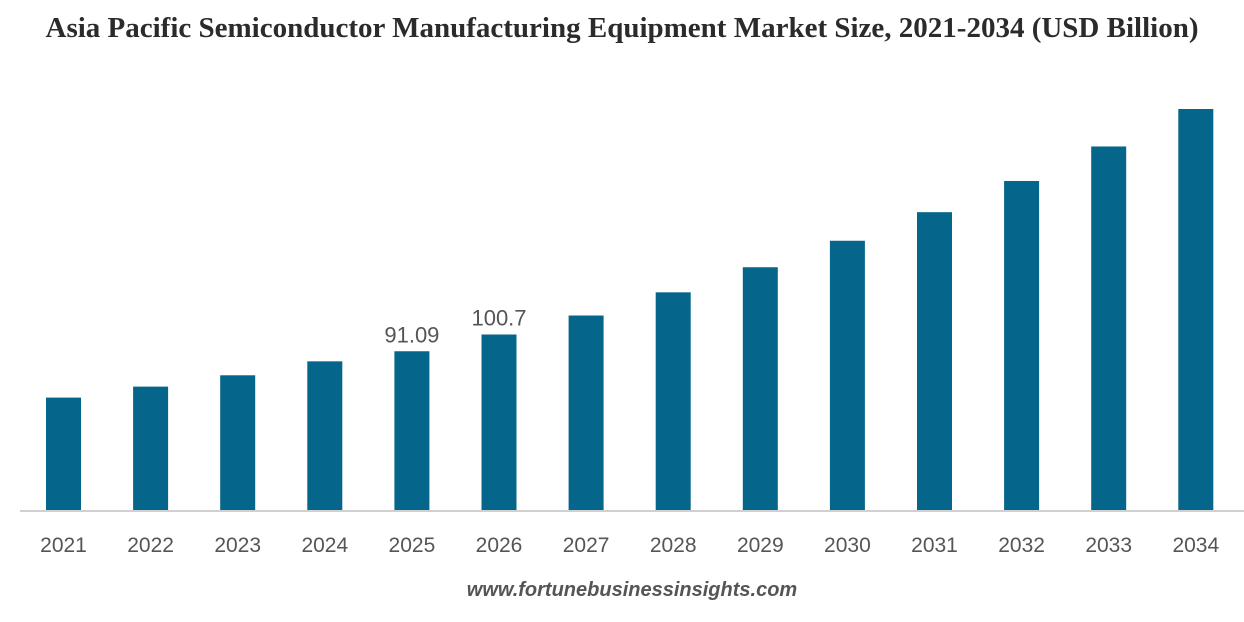  Describe the element at coordinates (673, 545) in the screenshot. I see `x-tick-label-2028: 2028` at that location.